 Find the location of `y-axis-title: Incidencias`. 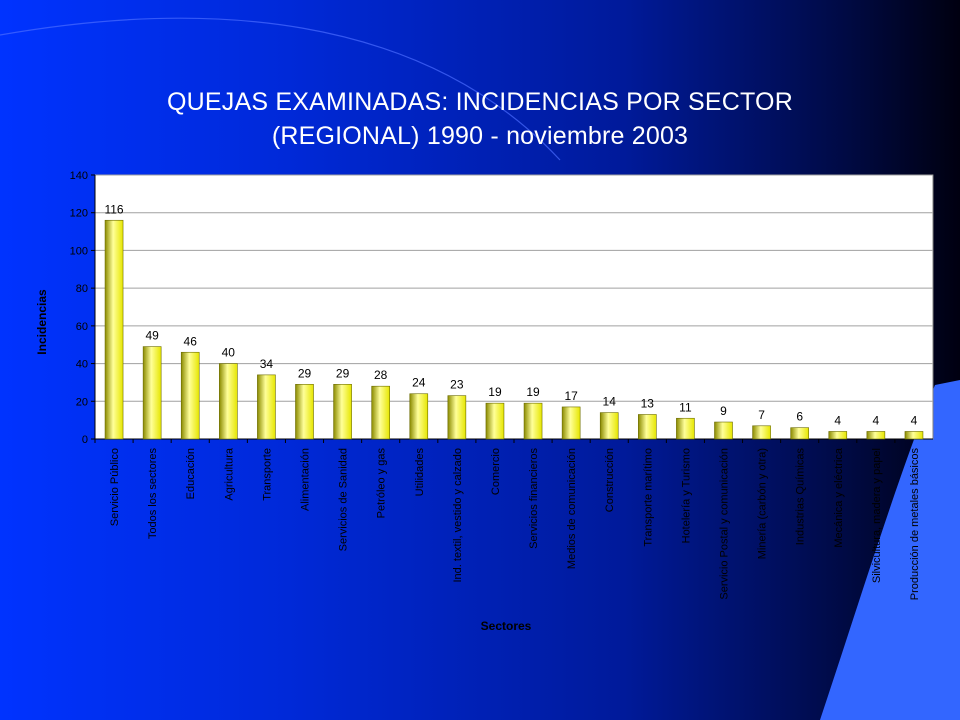

y-axis-title: Incidencias is located at coordinates (42, 322).